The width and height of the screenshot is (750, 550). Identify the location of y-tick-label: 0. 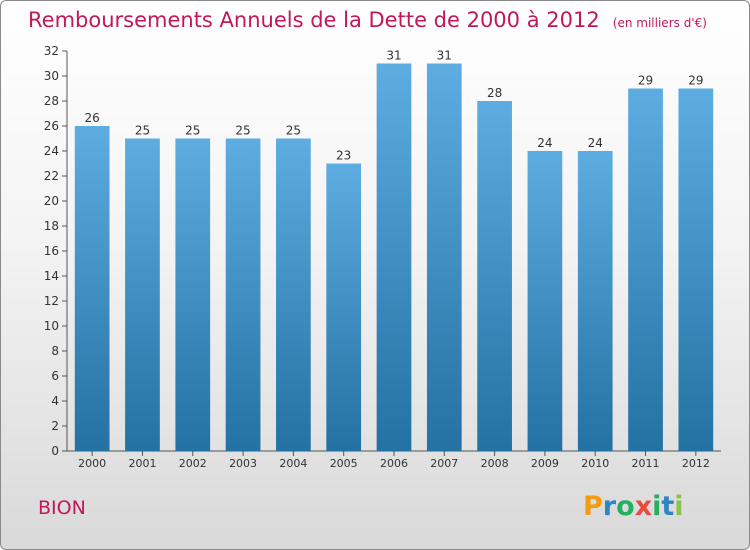
(55, 451).